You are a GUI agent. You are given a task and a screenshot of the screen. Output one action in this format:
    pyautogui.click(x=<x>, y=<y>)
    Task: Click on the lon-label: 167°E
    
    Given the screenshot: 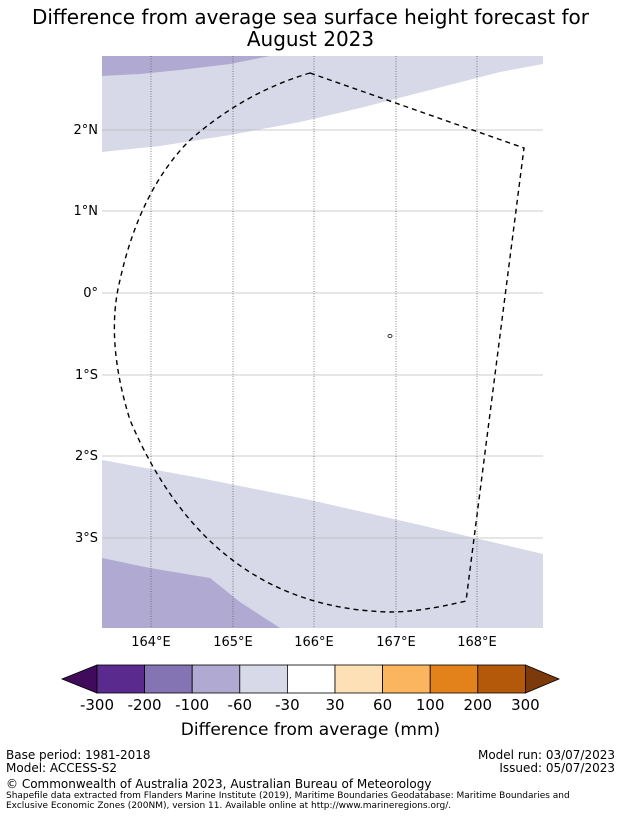 What is the action you would take?
    pyautogui.click(x=396, y=642)
    